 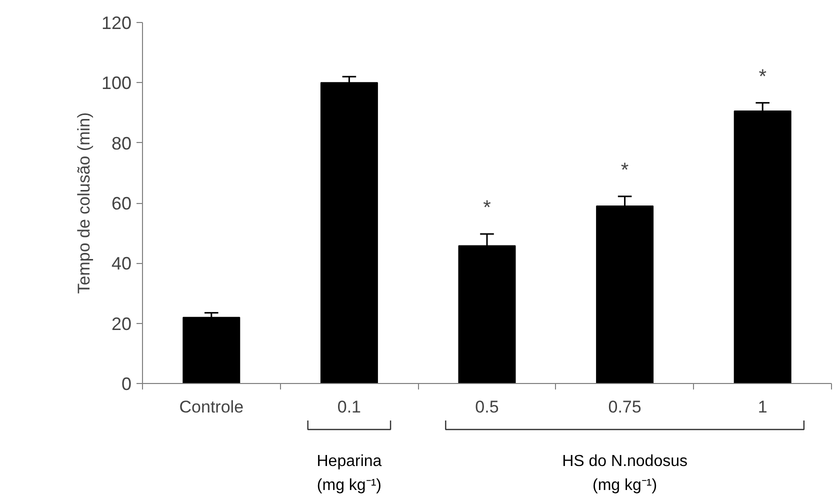 I want to click on y-axis-title: Tempo de colusão (min), so click(x=84, y=203).